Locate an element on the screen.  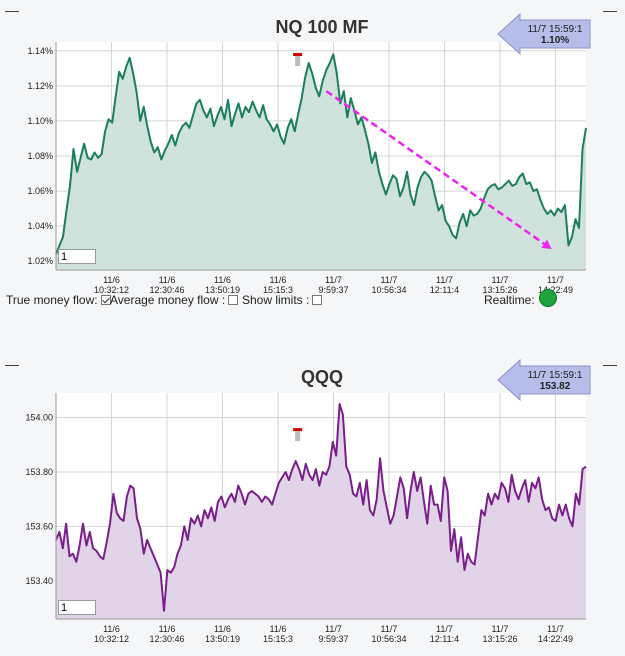
show-limits-toggle: Show limits : is located at coordinates (282, 300).